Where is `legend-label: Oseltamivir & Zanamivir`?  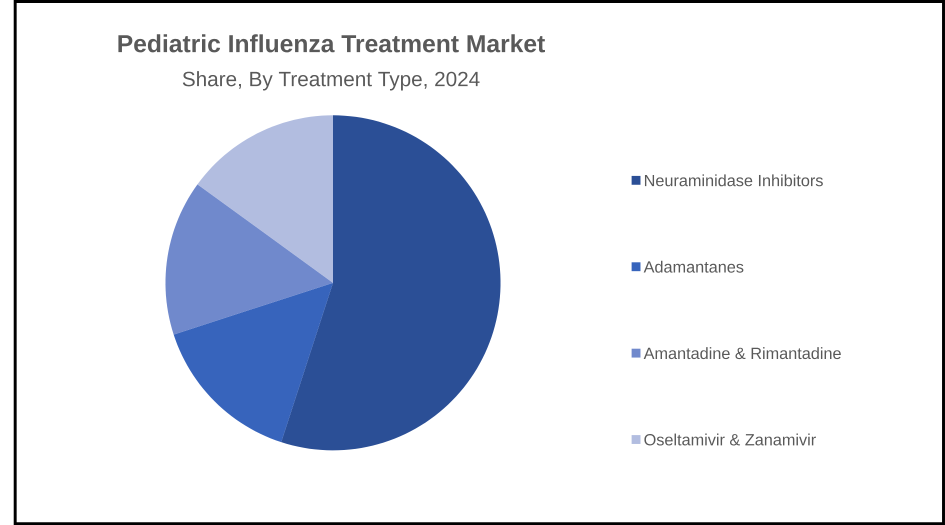
legend-label: Oseltamivir & Zanamivir is located at coordinates (730, 439).